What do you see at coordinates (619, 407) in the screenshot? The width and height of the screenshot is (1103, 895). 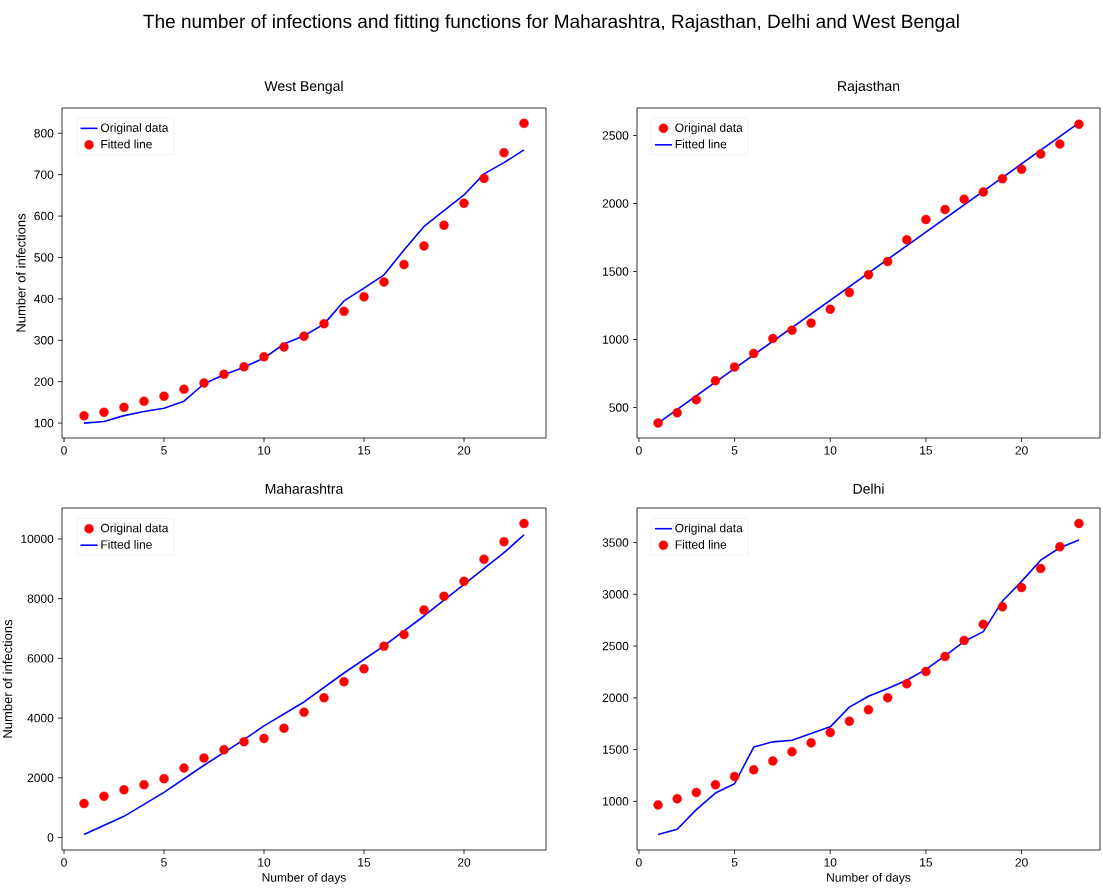 I see `y-tick-label: 500` at bounding box center [619, 407].